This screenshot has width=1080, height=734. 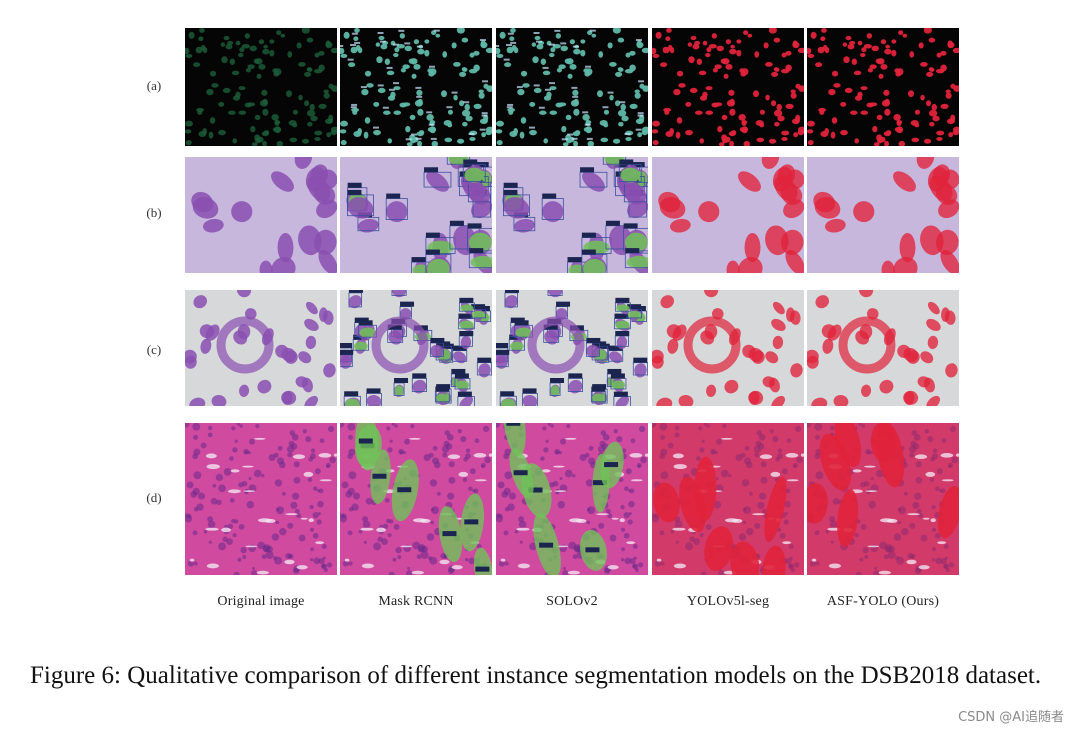 What do you see at coordinates (572, 499) in the screenshot?
I see `panel-d-solov2` at bounding box center [572, 499].